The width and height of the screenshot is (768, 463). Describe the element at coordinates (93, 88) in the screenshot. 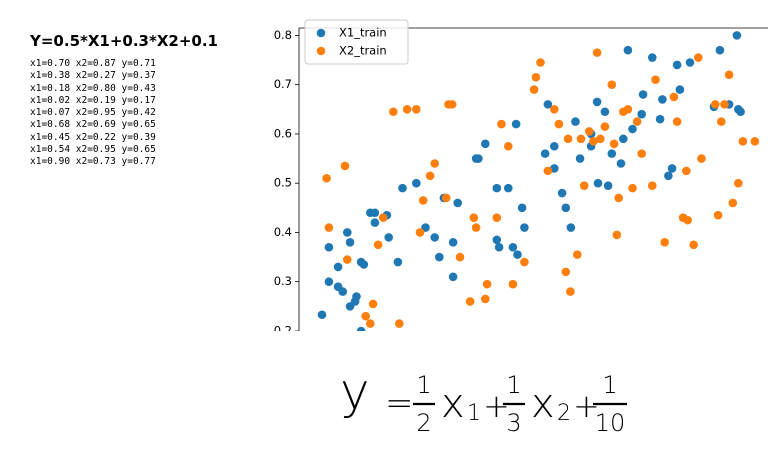

I see `sample-row: x1=0.18 x2=0.80 y=0.43` at that location.